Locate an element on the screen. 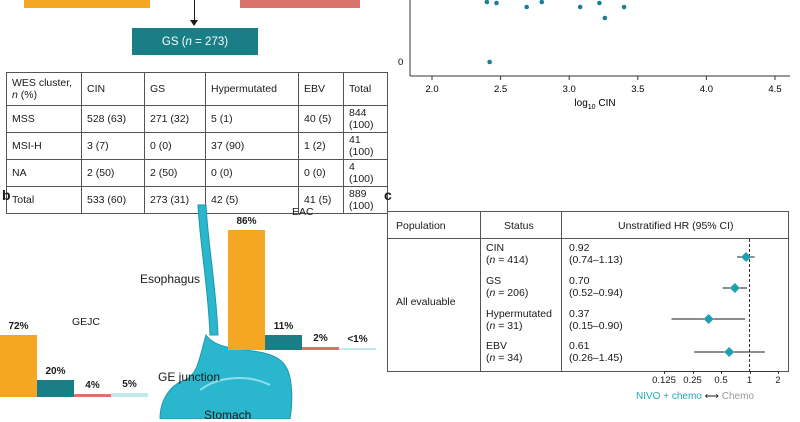 This screenshot has height=422, width=800. hr-header-divider is located at coordinates (588, 238).